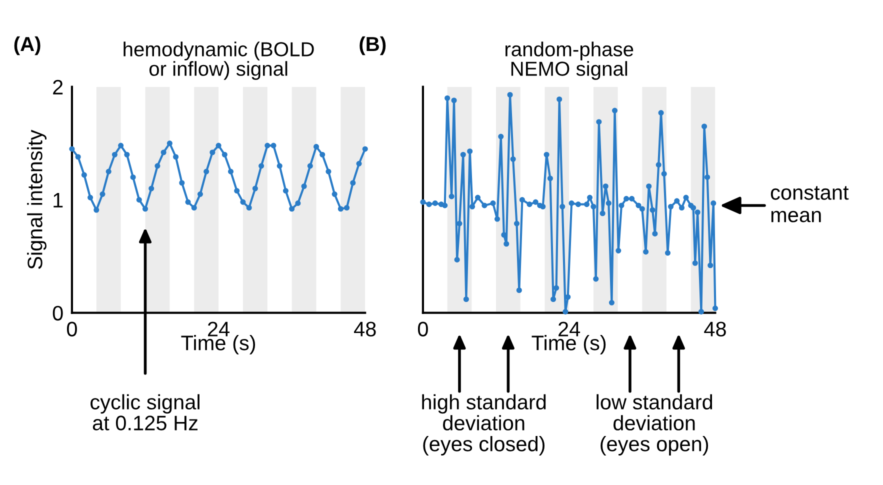 This screenshot has height=485, width=883. What do you see at coordinates (58, 200) in the screenshot?
I see `y-tick-label: 1` at bounding box center [58, 200].